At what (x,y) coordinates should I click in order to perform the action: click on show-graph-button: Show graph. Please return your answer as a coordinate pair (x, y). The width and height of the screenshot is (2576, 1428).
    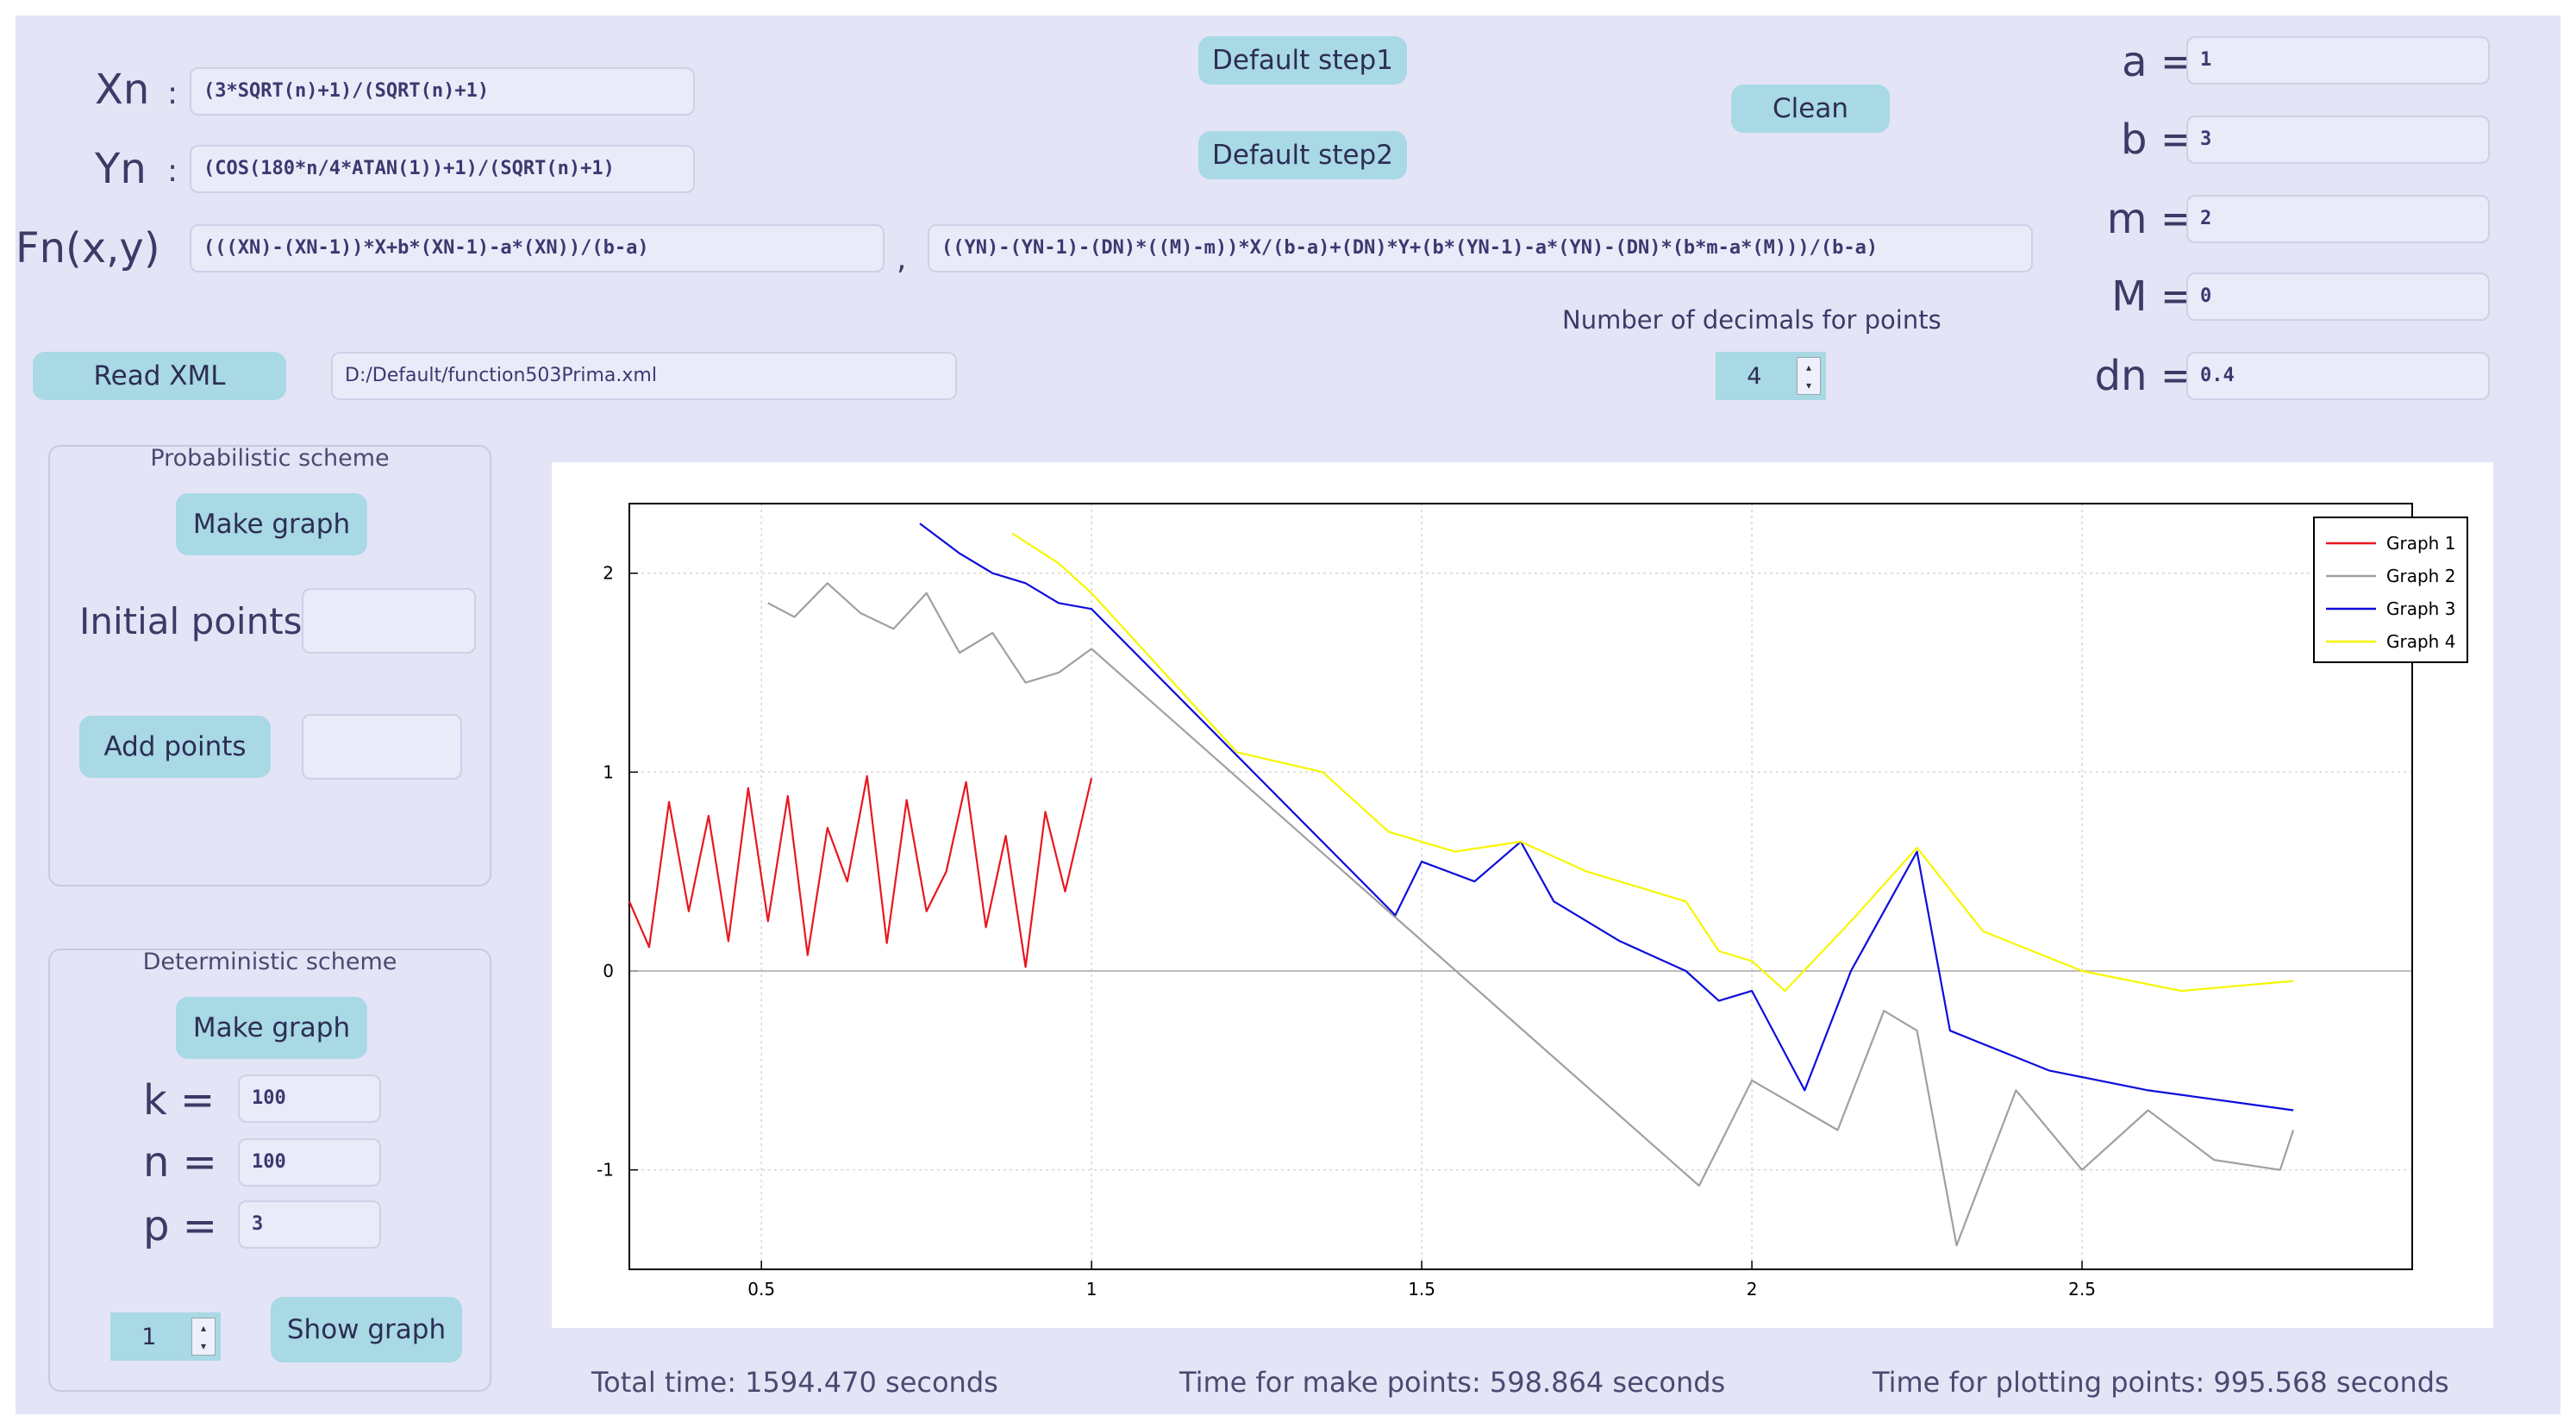
    Looking at the image, I should click on (366, 1330).